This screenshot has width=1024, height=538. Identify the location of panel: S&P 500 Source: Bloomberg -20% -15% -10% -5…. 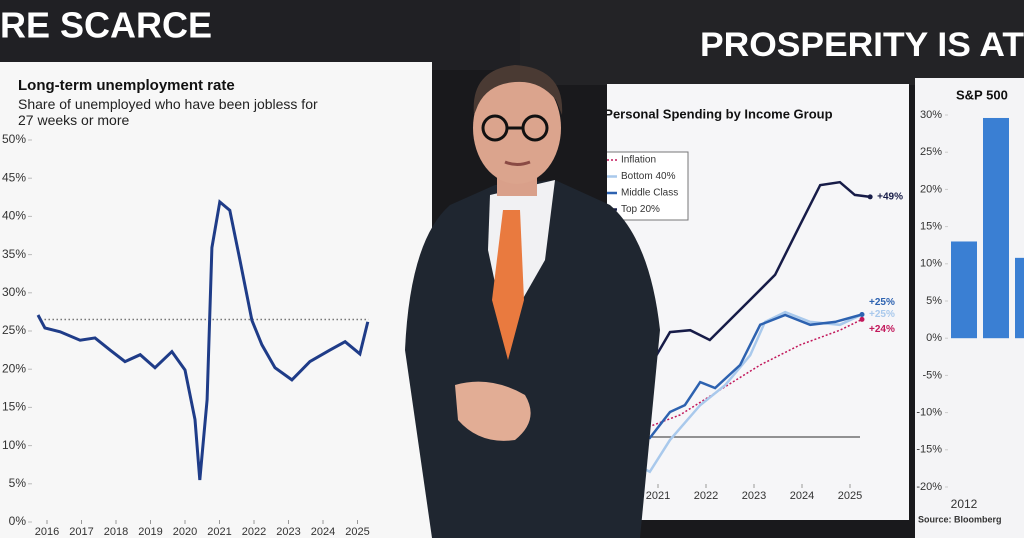
(969, 308).